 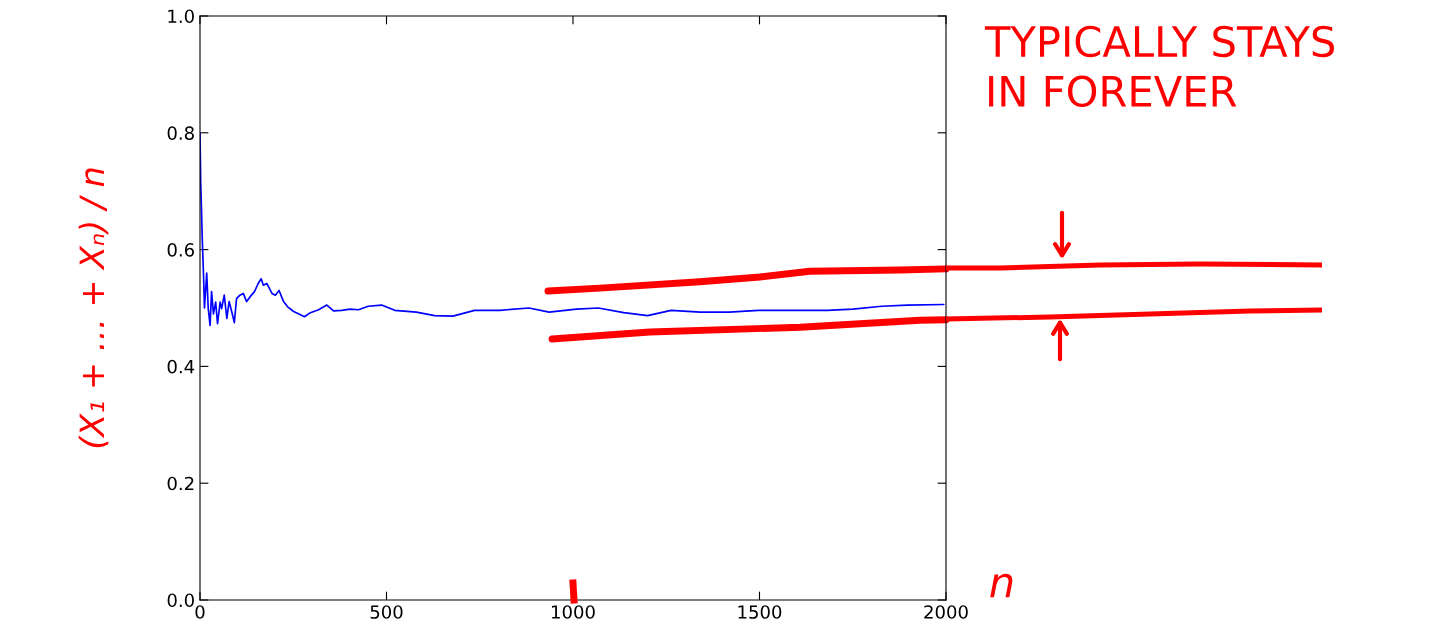 I want to click on text: TYPICALLY STAYS IN FOREVER, so click(x=1159, y=66).